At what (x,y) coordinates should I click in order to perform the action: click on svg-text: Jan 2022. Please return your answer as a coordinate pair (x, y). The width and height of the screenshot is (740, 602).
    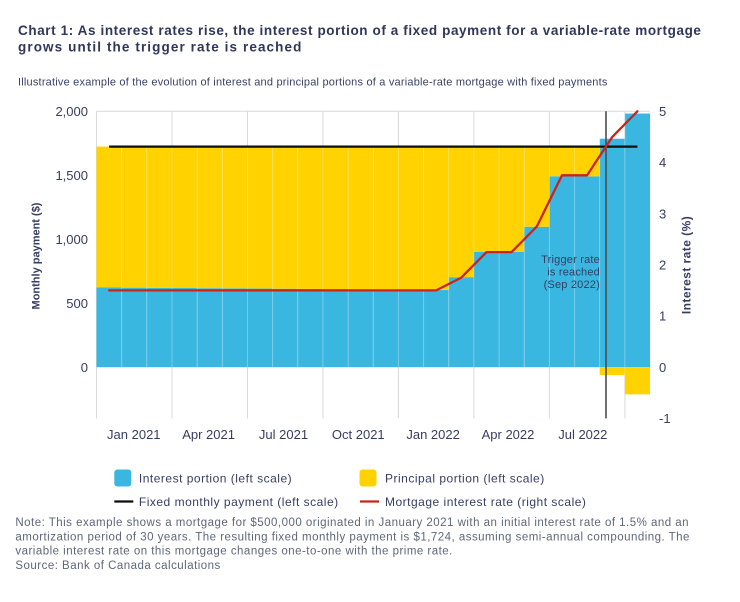
    Looking at the image, I should click on (433, 434).